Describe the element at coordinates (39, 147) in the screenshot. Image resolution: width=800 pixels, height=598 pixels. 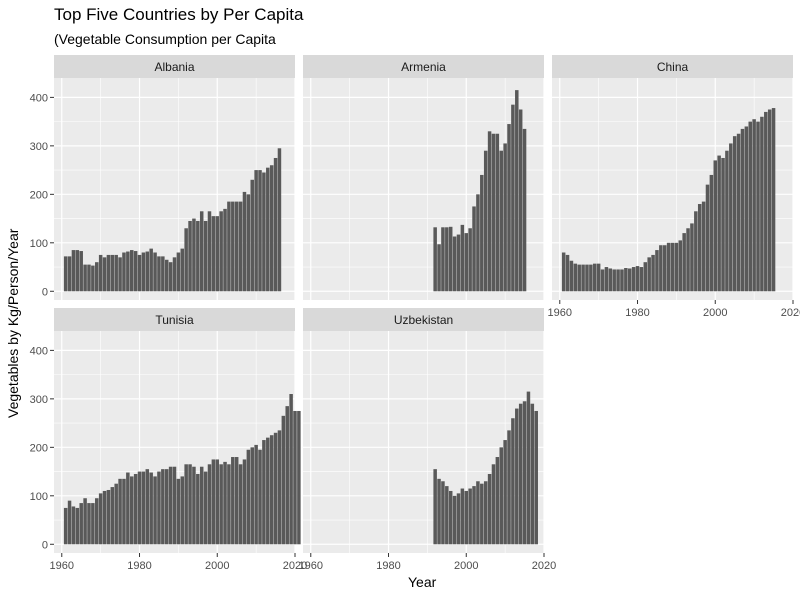
I see `y-tick-label: 300` at that location.